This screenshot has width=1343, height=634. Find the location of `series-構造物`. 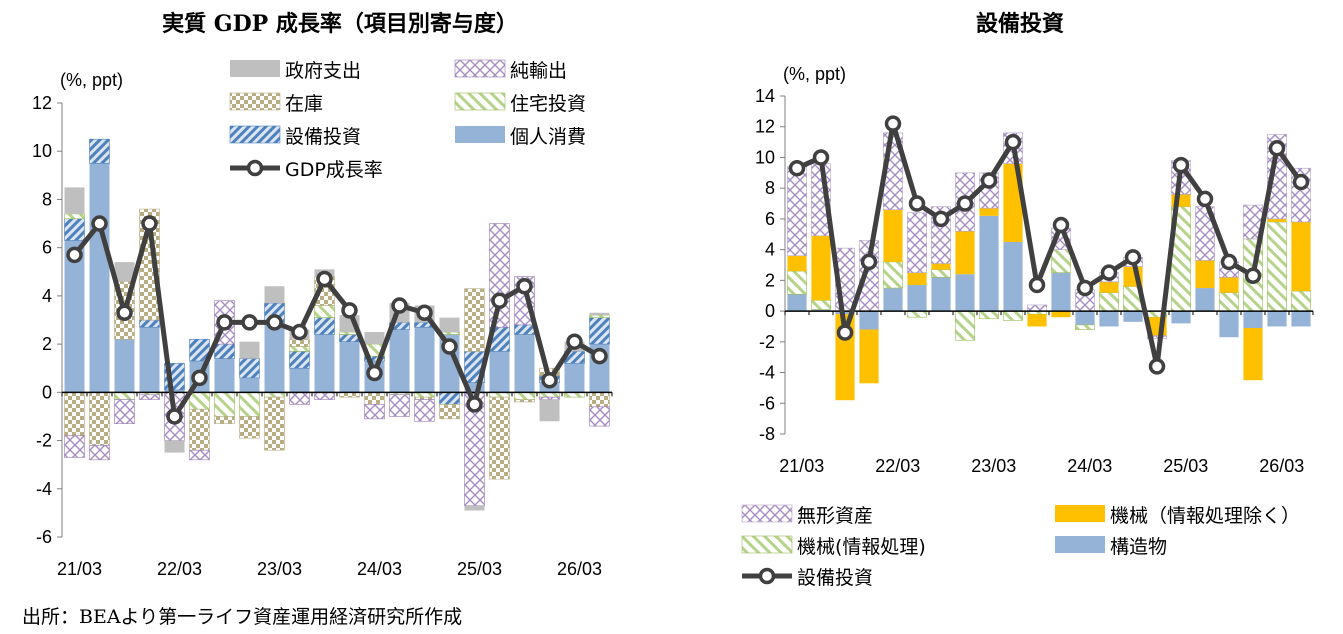

series-構造物 is located at coordinates (1049, 276).